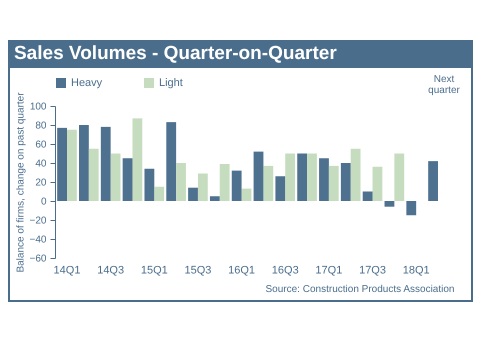  I want to click on y-tick-label: 40, so click(41, 164).